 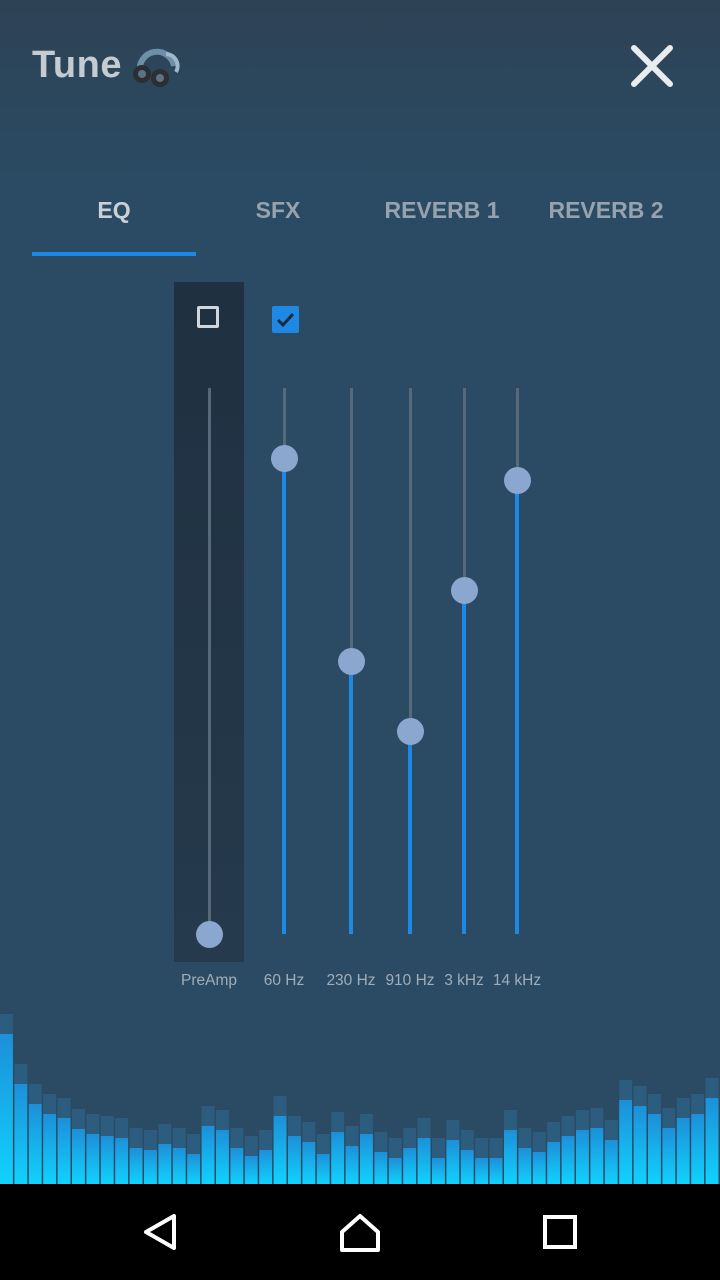 What do you see at coordinates (360, 220) in the screenshot?
I see `tab-bar: EQ SFX REVERB 1 REVERB 2` at bounding box center [360, 220].